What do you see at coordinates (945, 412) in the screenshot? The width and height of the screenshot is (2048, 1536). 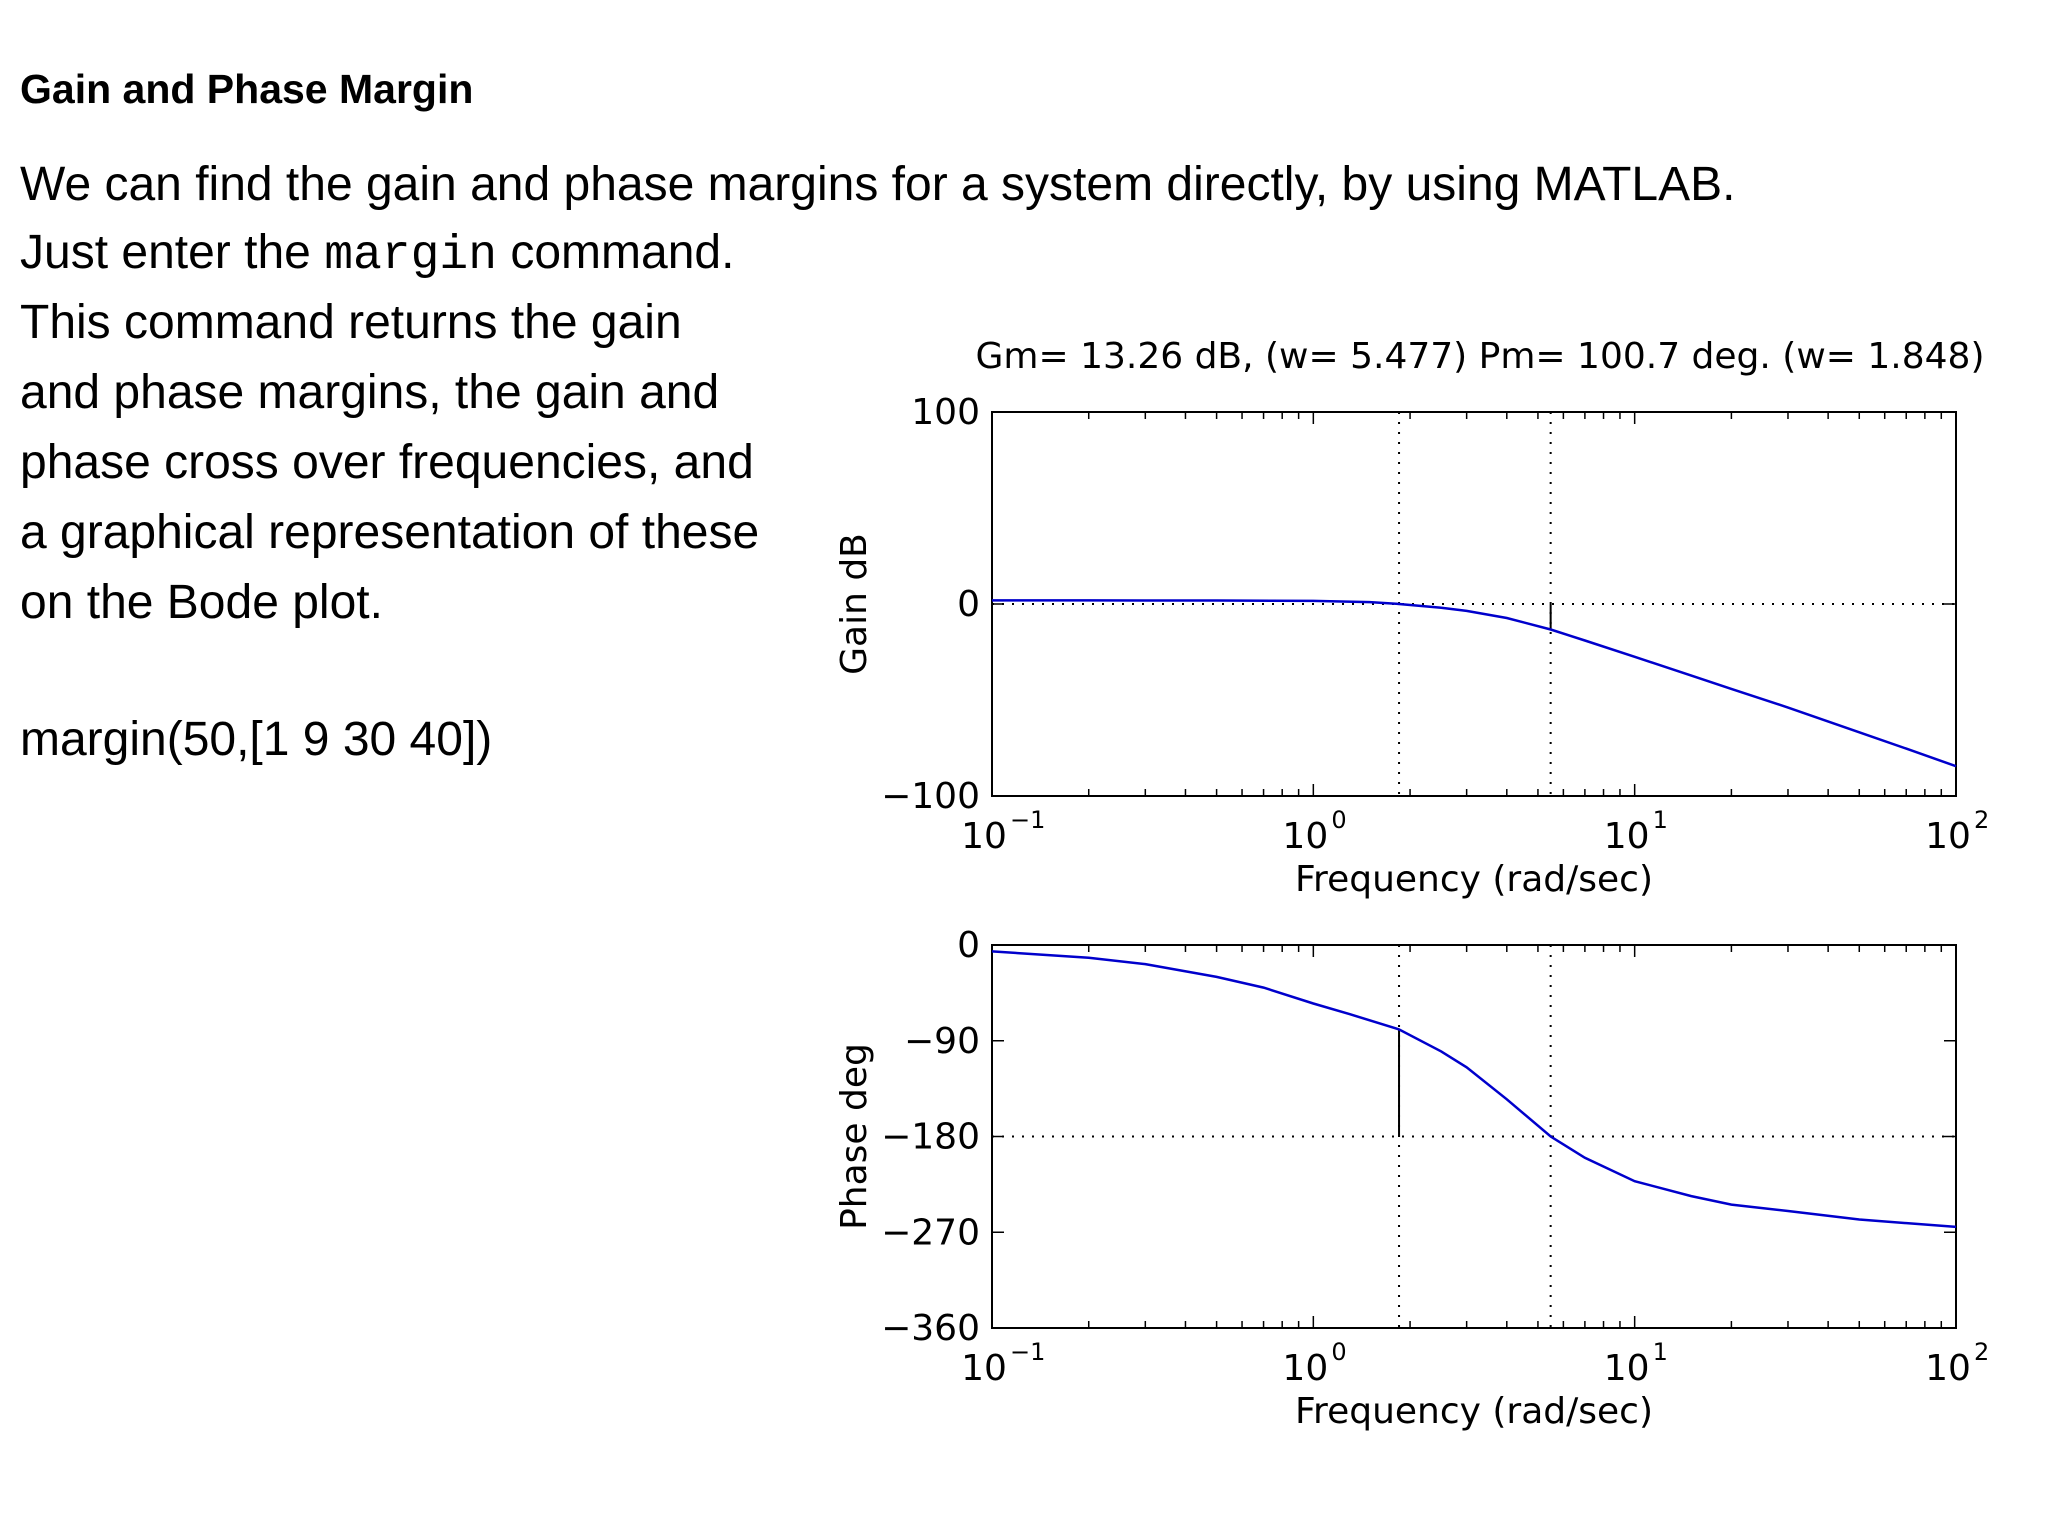 I see `y-tick-label: 100` at bounding box center [945, 412].